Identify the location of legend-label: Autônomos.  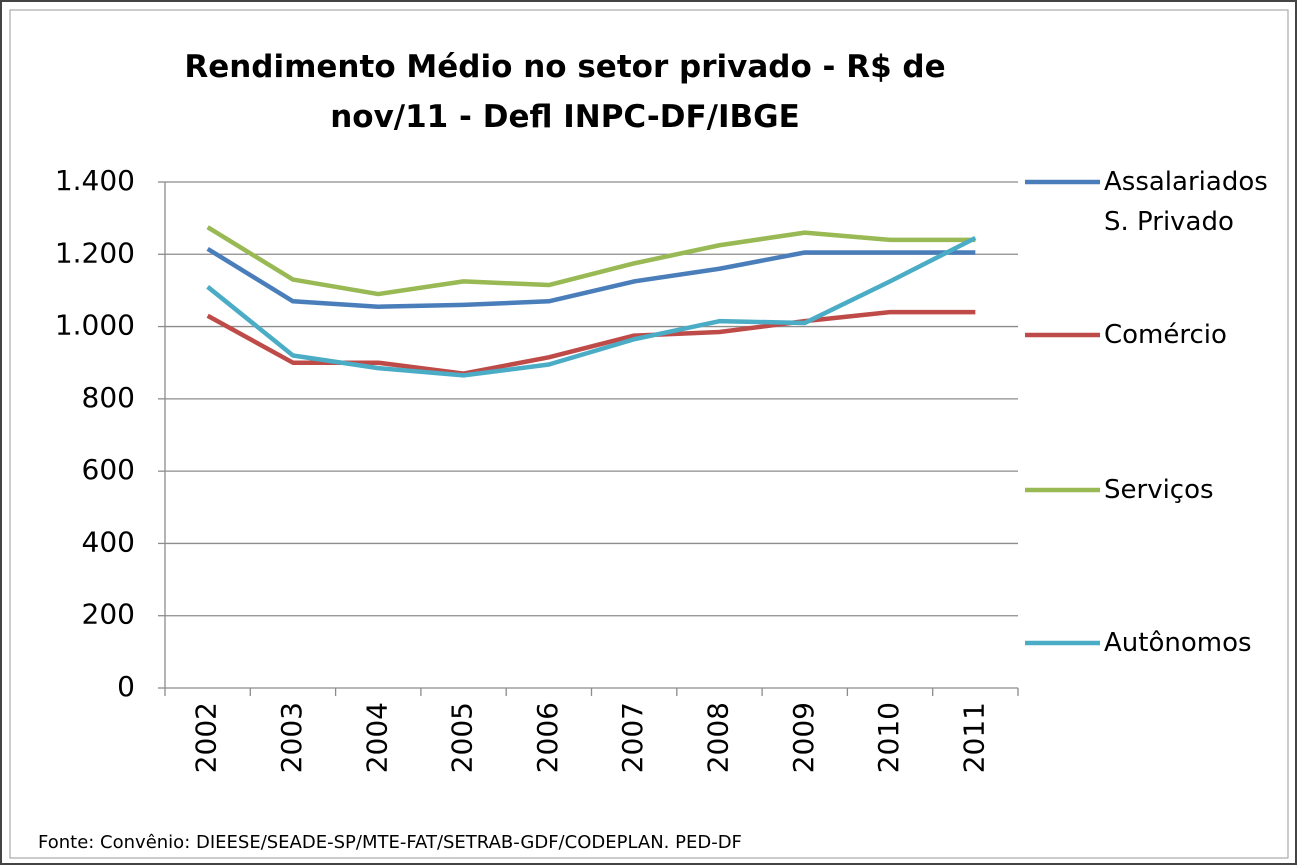
(1178, 643).